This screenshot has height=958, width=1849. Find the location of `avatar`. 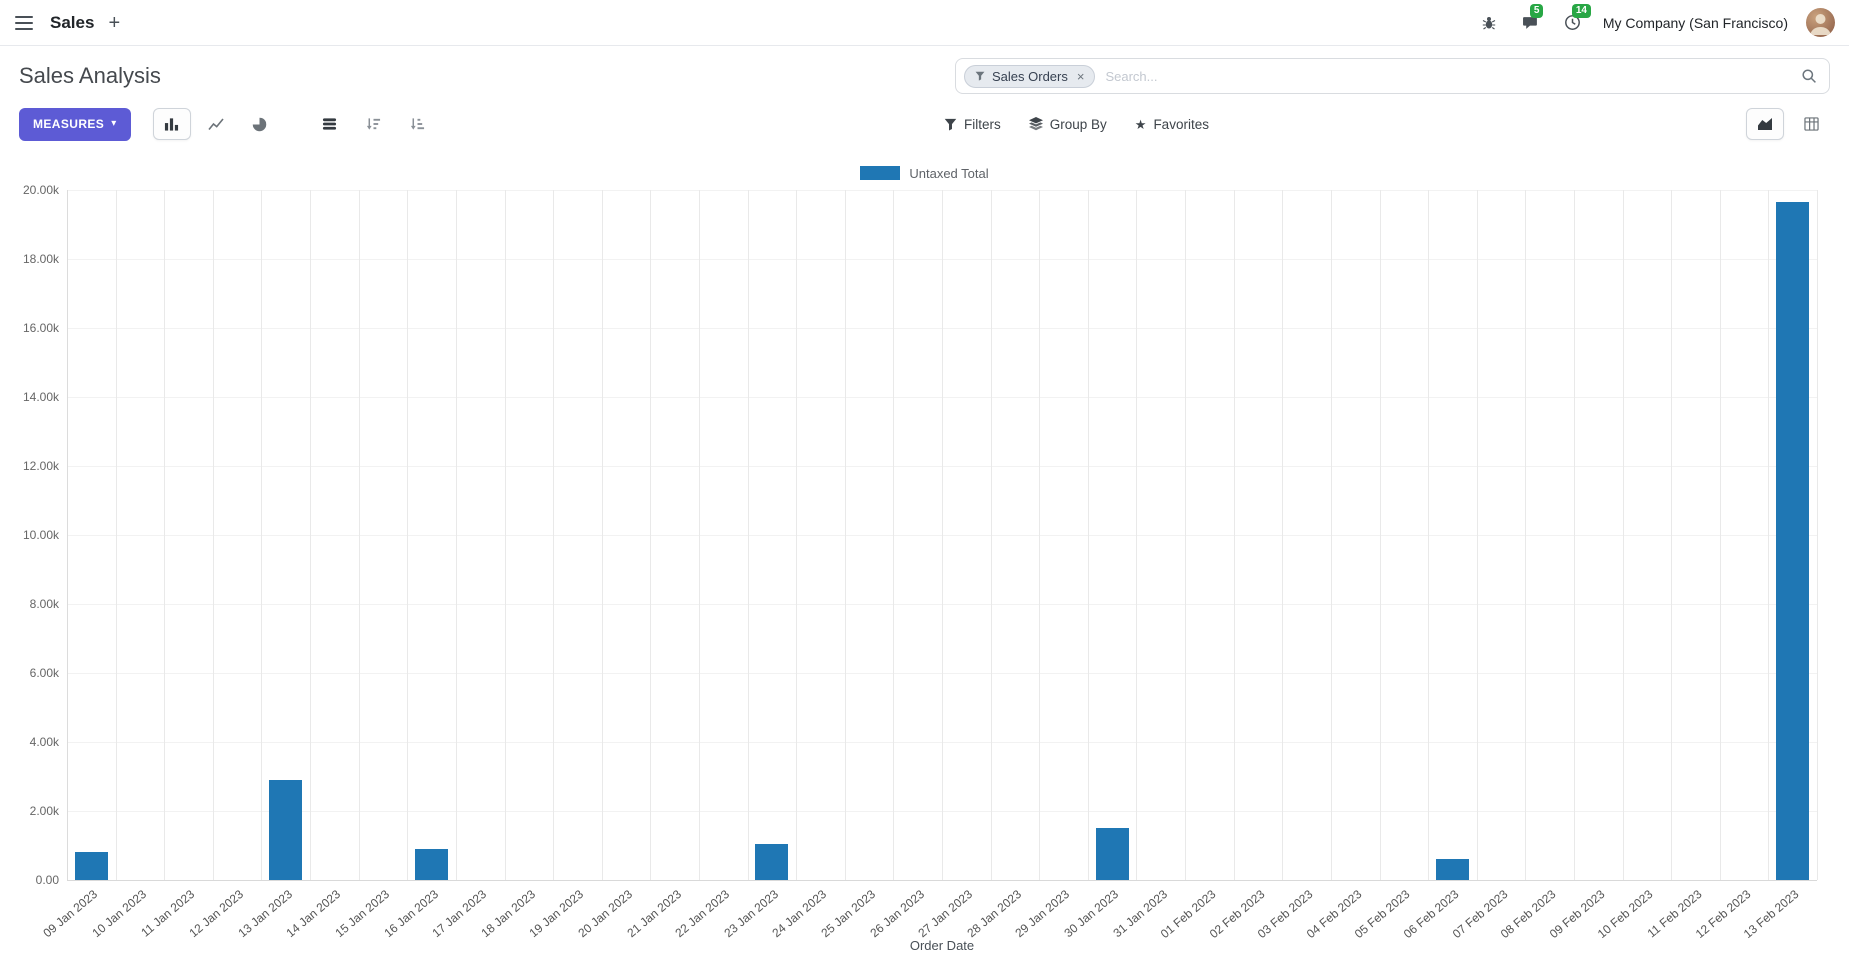

avatar is located at coordinates (1820, 22).